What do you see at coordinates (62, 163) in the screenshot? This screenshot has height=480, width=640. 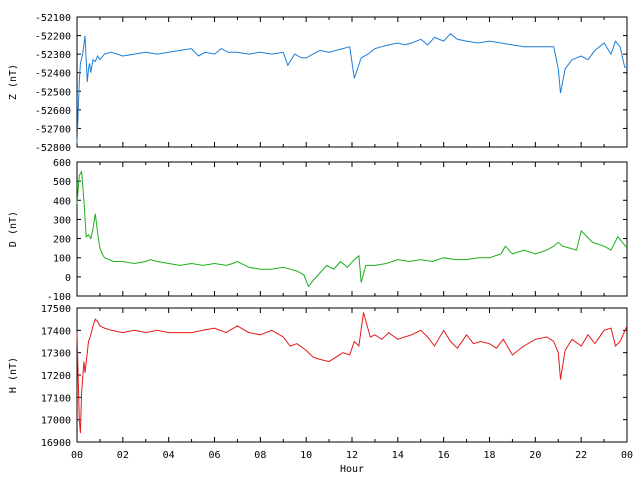 I see `y-tick-label: 600` at bounding box center [62, 163].